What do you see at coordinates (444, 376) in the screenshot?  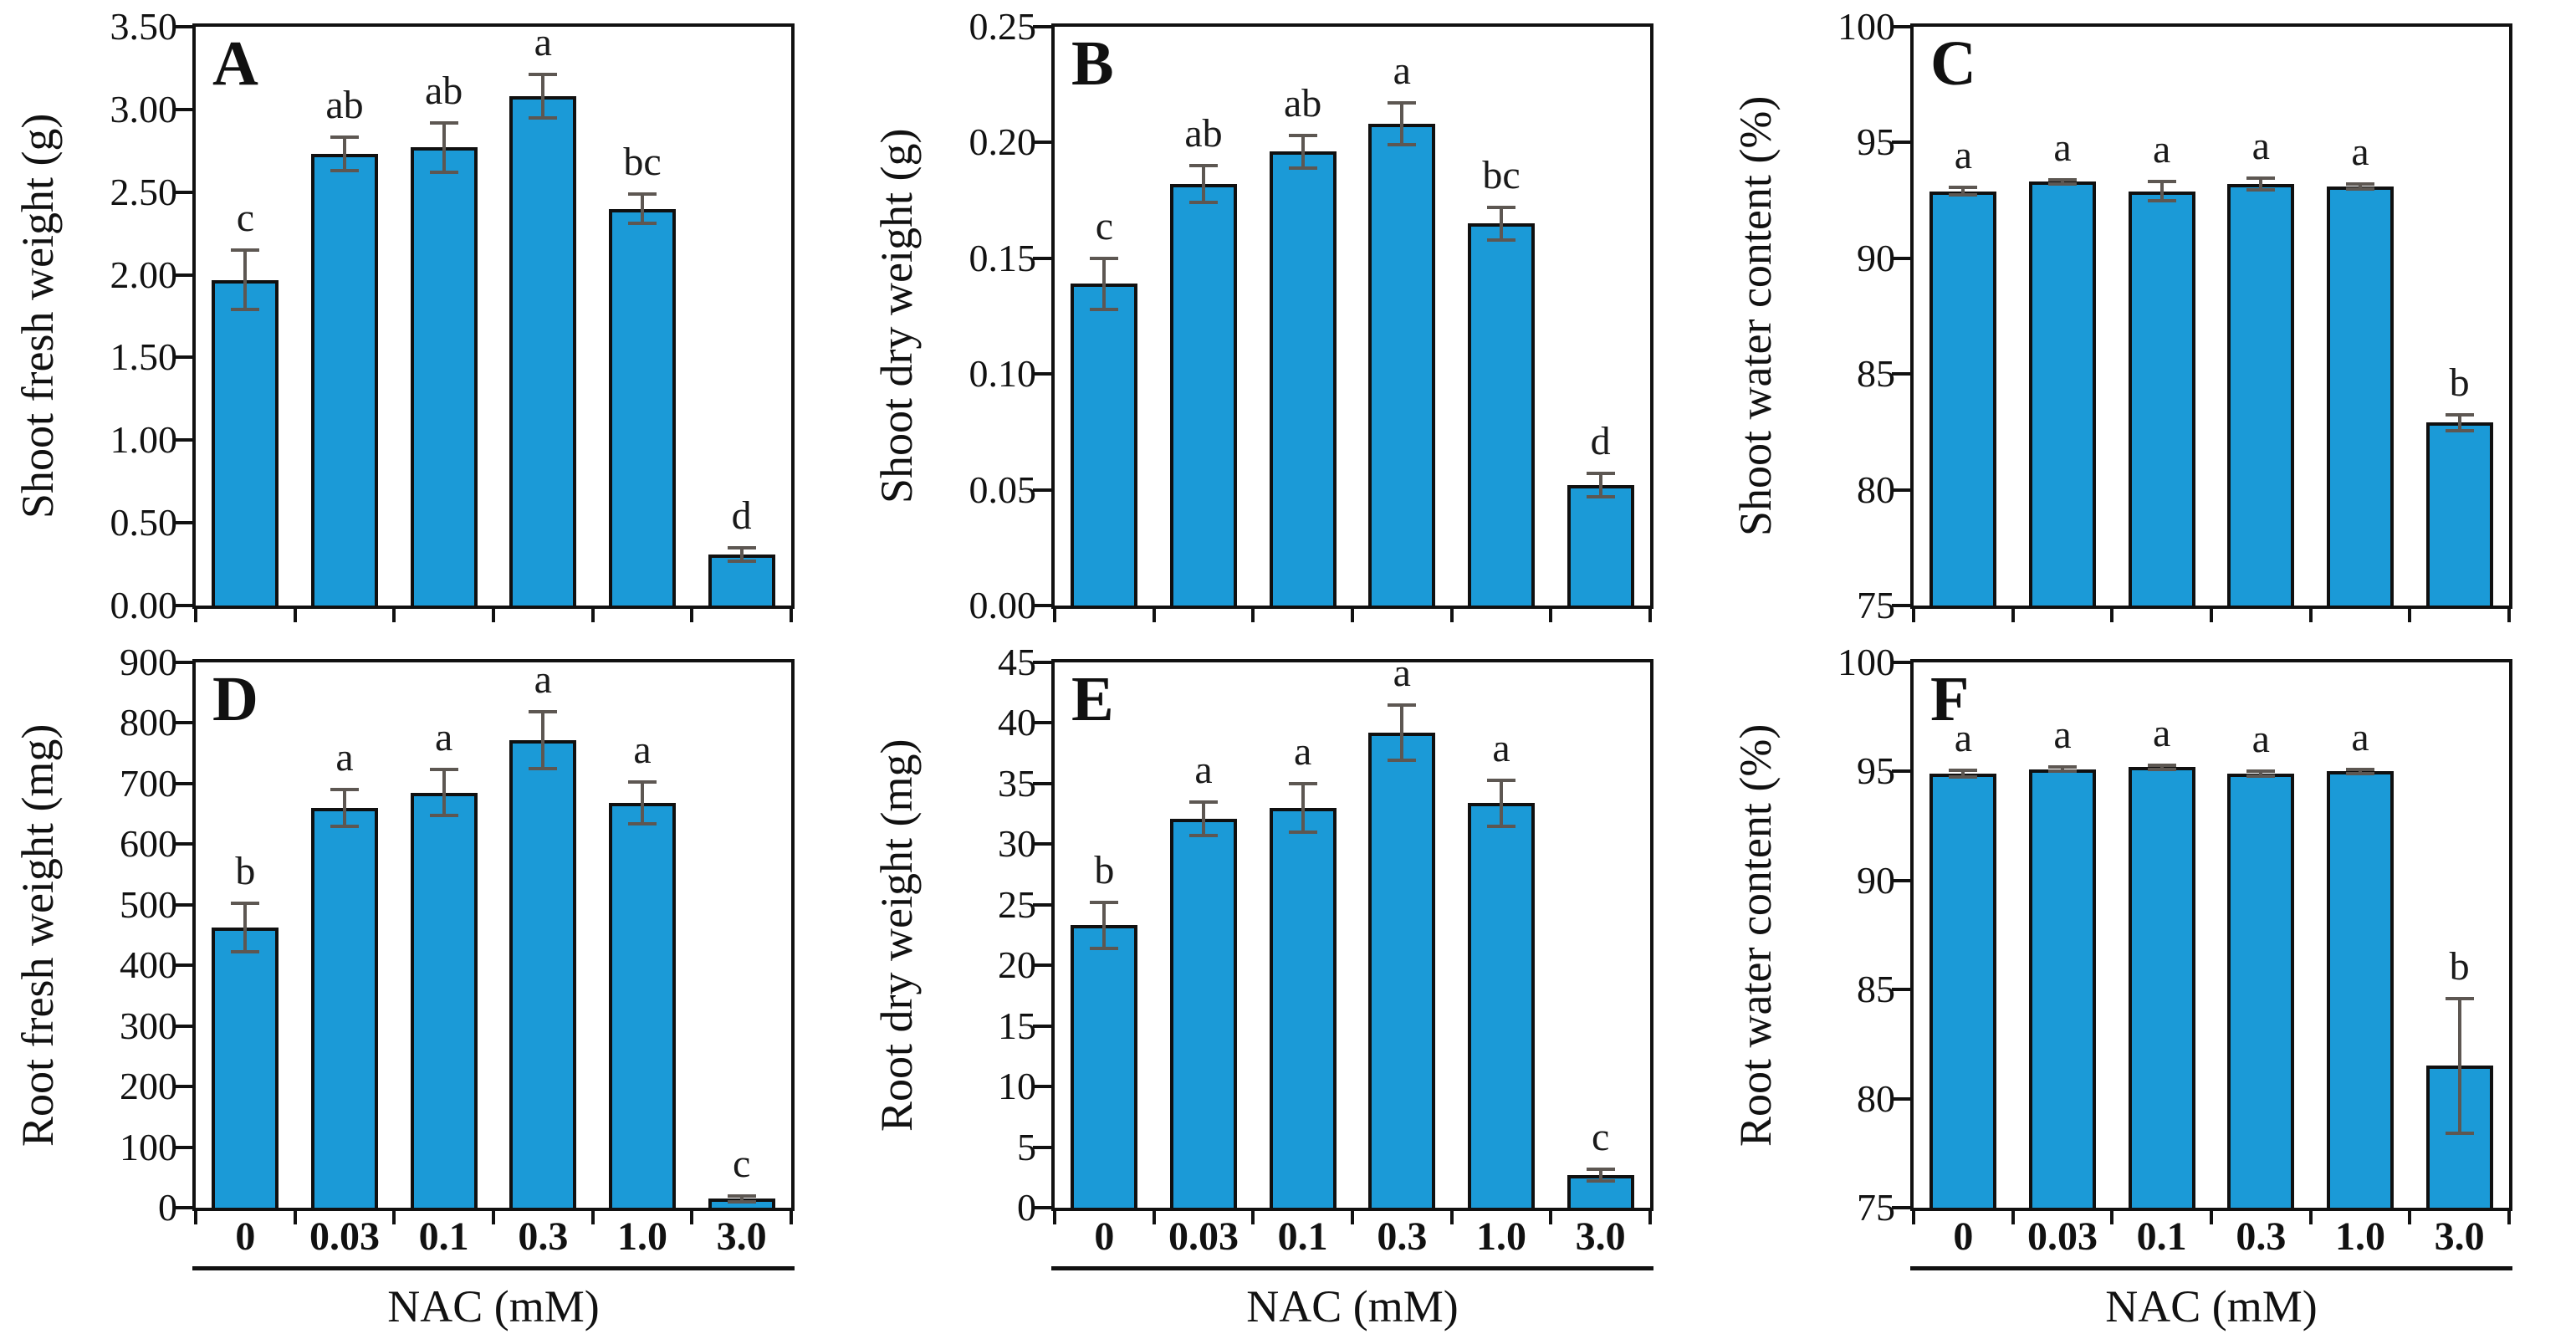 I see `bar-A-0.1` at bounding box center [444, 376].